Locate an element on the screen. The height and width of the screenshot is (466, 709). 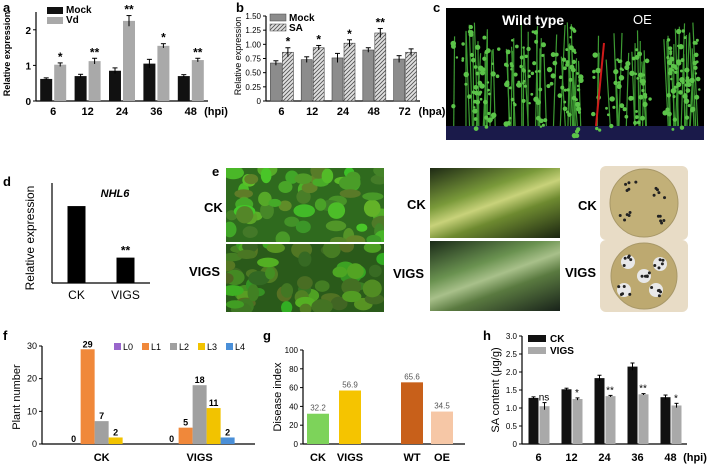
chart-a-legend-label: Mock is located at coordinates (79, 10).